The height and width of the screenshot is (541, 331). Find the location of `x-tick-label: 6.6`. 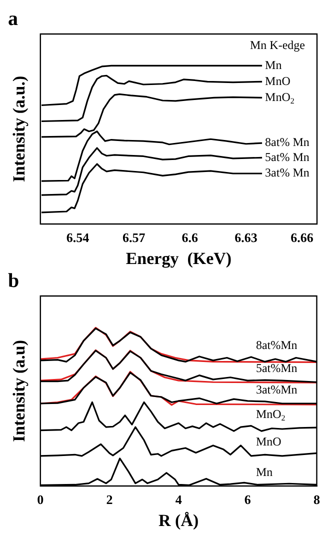

x-tick-label: 6.6 is located at coordinates (190, 238).